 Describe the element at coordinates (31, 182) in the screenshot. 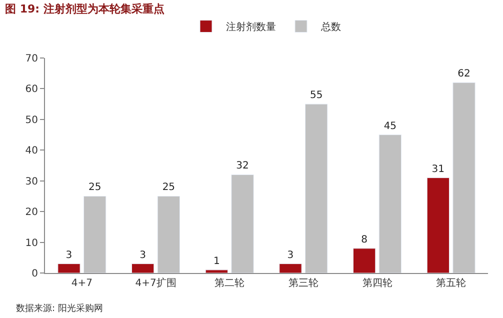

I see `y-tick-label: 30` at that location.